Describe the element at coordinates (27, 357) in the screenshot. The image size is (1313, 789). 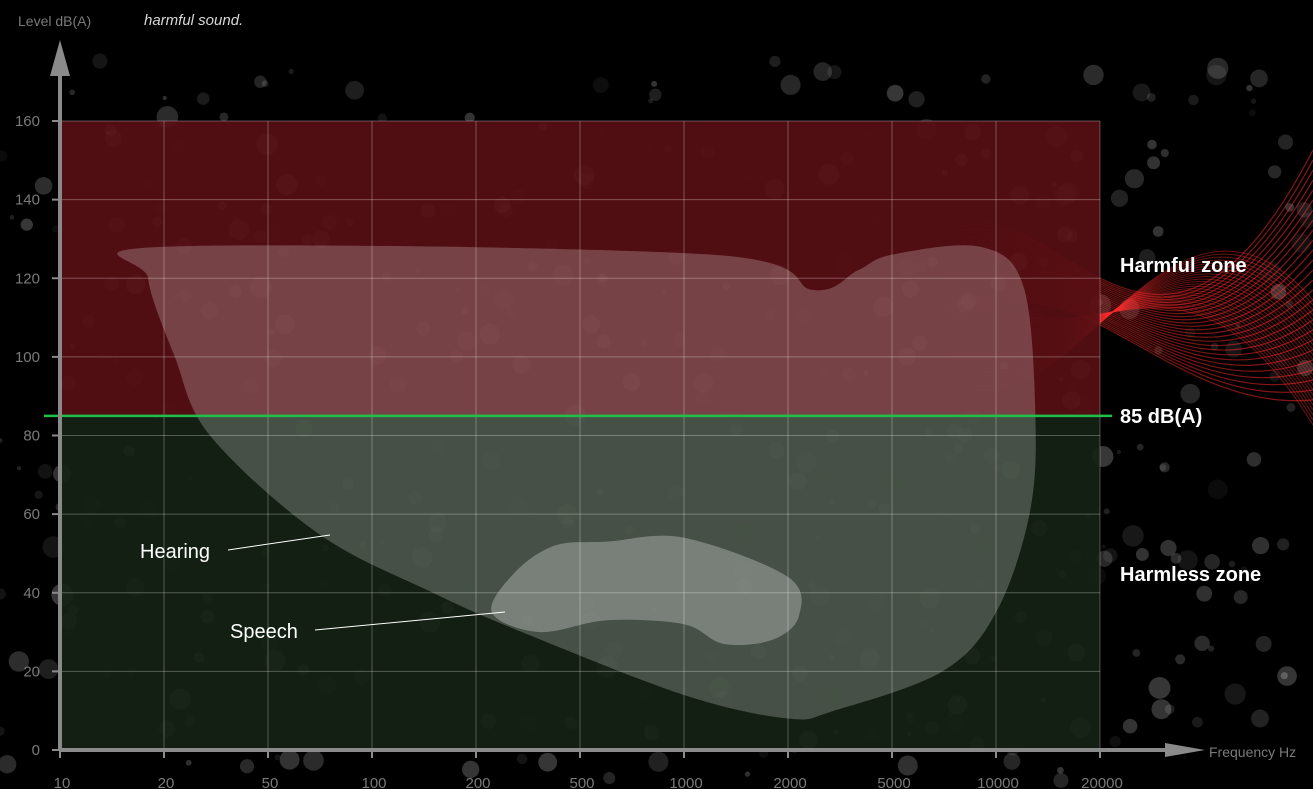
I see `y-tick-label: 100` at that location.